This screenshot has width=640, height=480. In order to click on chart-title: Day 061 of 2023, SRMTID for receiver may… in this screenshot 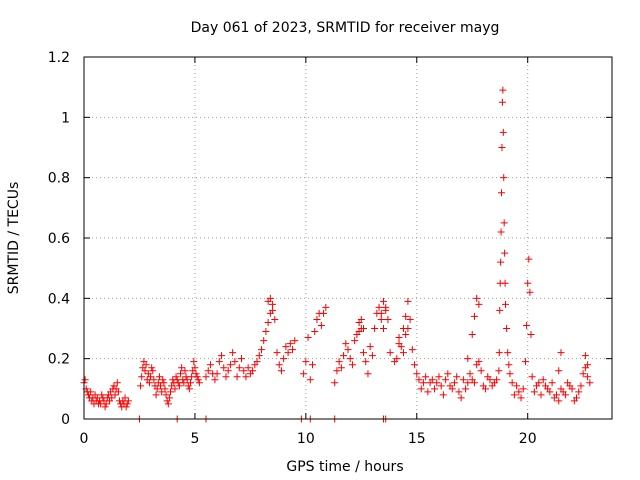, I will do `click(345, 28)`.